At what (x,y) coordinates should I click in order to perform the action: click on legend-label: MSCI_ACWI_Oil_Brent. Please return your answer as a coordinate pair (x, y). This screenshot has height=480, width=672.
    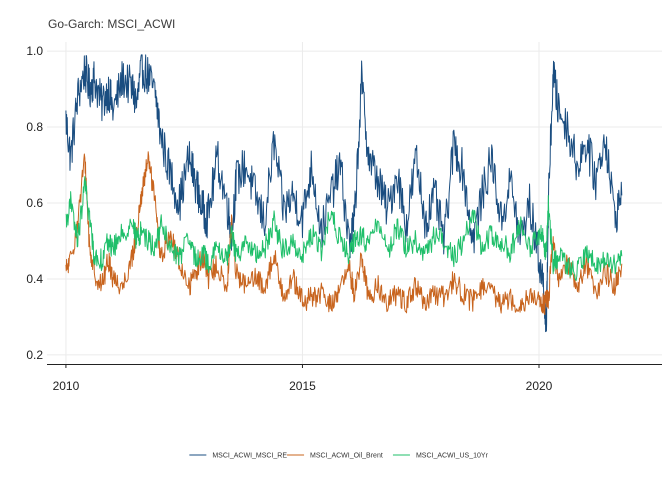
    Looking at the image, I should click on (346, 456).